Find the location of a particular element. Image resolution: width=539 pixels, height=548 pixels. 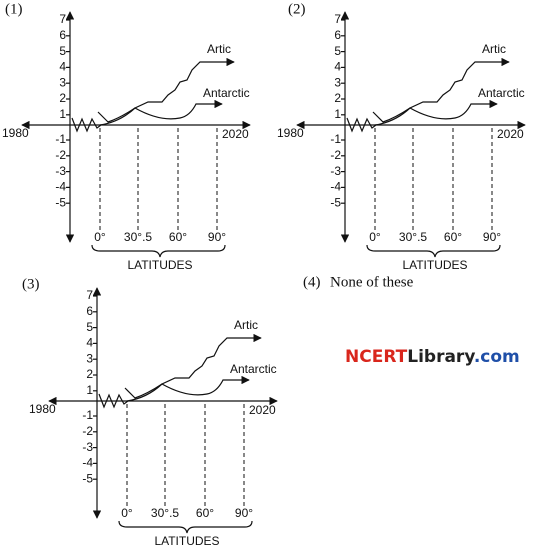

figure-label: (2) is located at coordinates (297, 9).